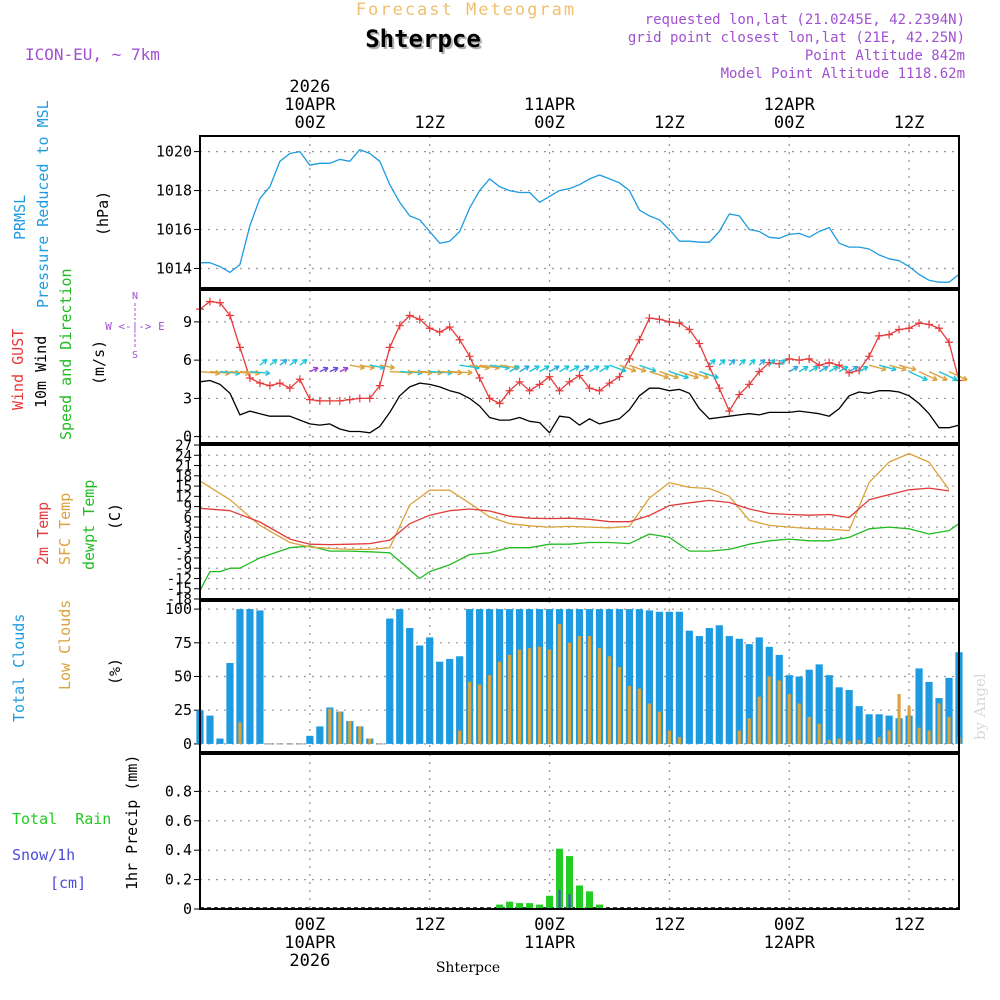  What do you see at coordinates (183, 677) in the screenshot?
I see `y-tick-label: 50` at bounding box center [183, 677].